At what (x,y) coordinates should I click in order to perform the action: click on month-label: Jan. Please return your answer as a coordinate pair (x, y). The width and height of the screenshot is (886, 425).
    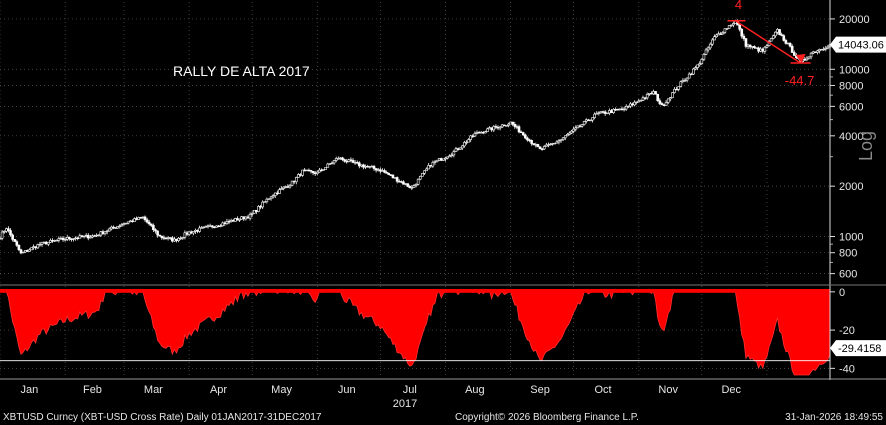
    Looking at the image, I should click on (30, 390).